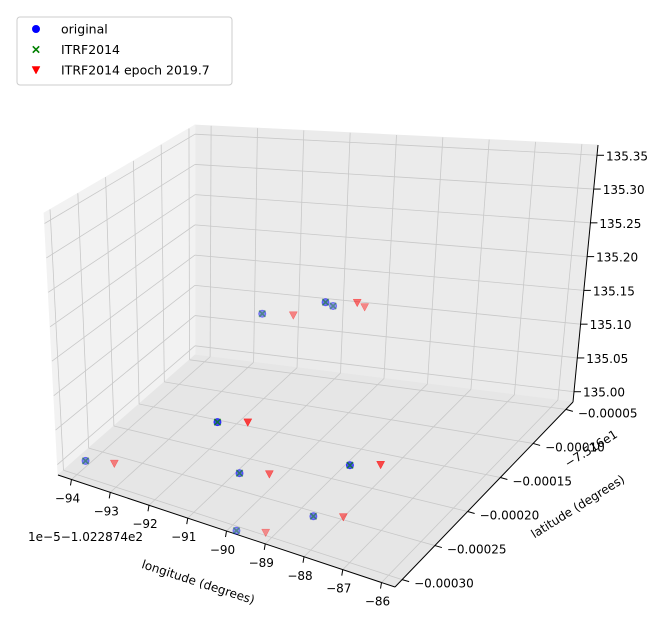  What do you see at coordinates (608, 413) in the screenshot?
I see `y-tick-label: −0.00005` at bounding box center [608, 413].